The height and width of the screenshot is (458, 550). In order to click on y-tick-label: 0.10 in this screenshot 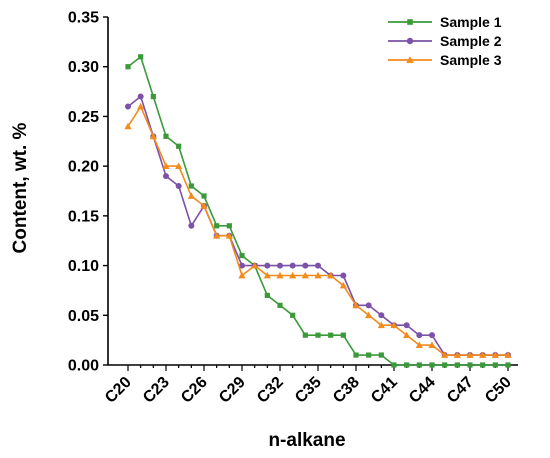, I will do `click(83, 266)`.